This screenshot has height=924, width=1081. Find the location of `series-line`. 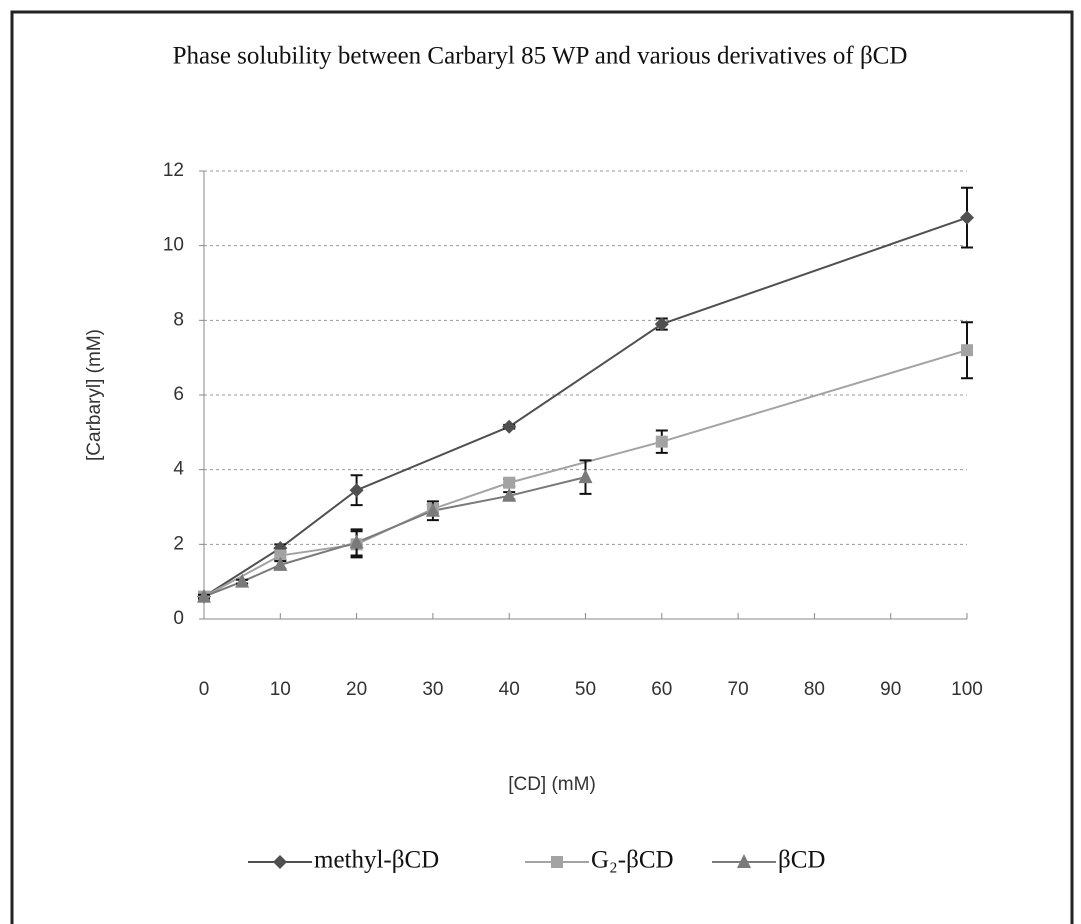

series-line is located at coordinates (394, 537).